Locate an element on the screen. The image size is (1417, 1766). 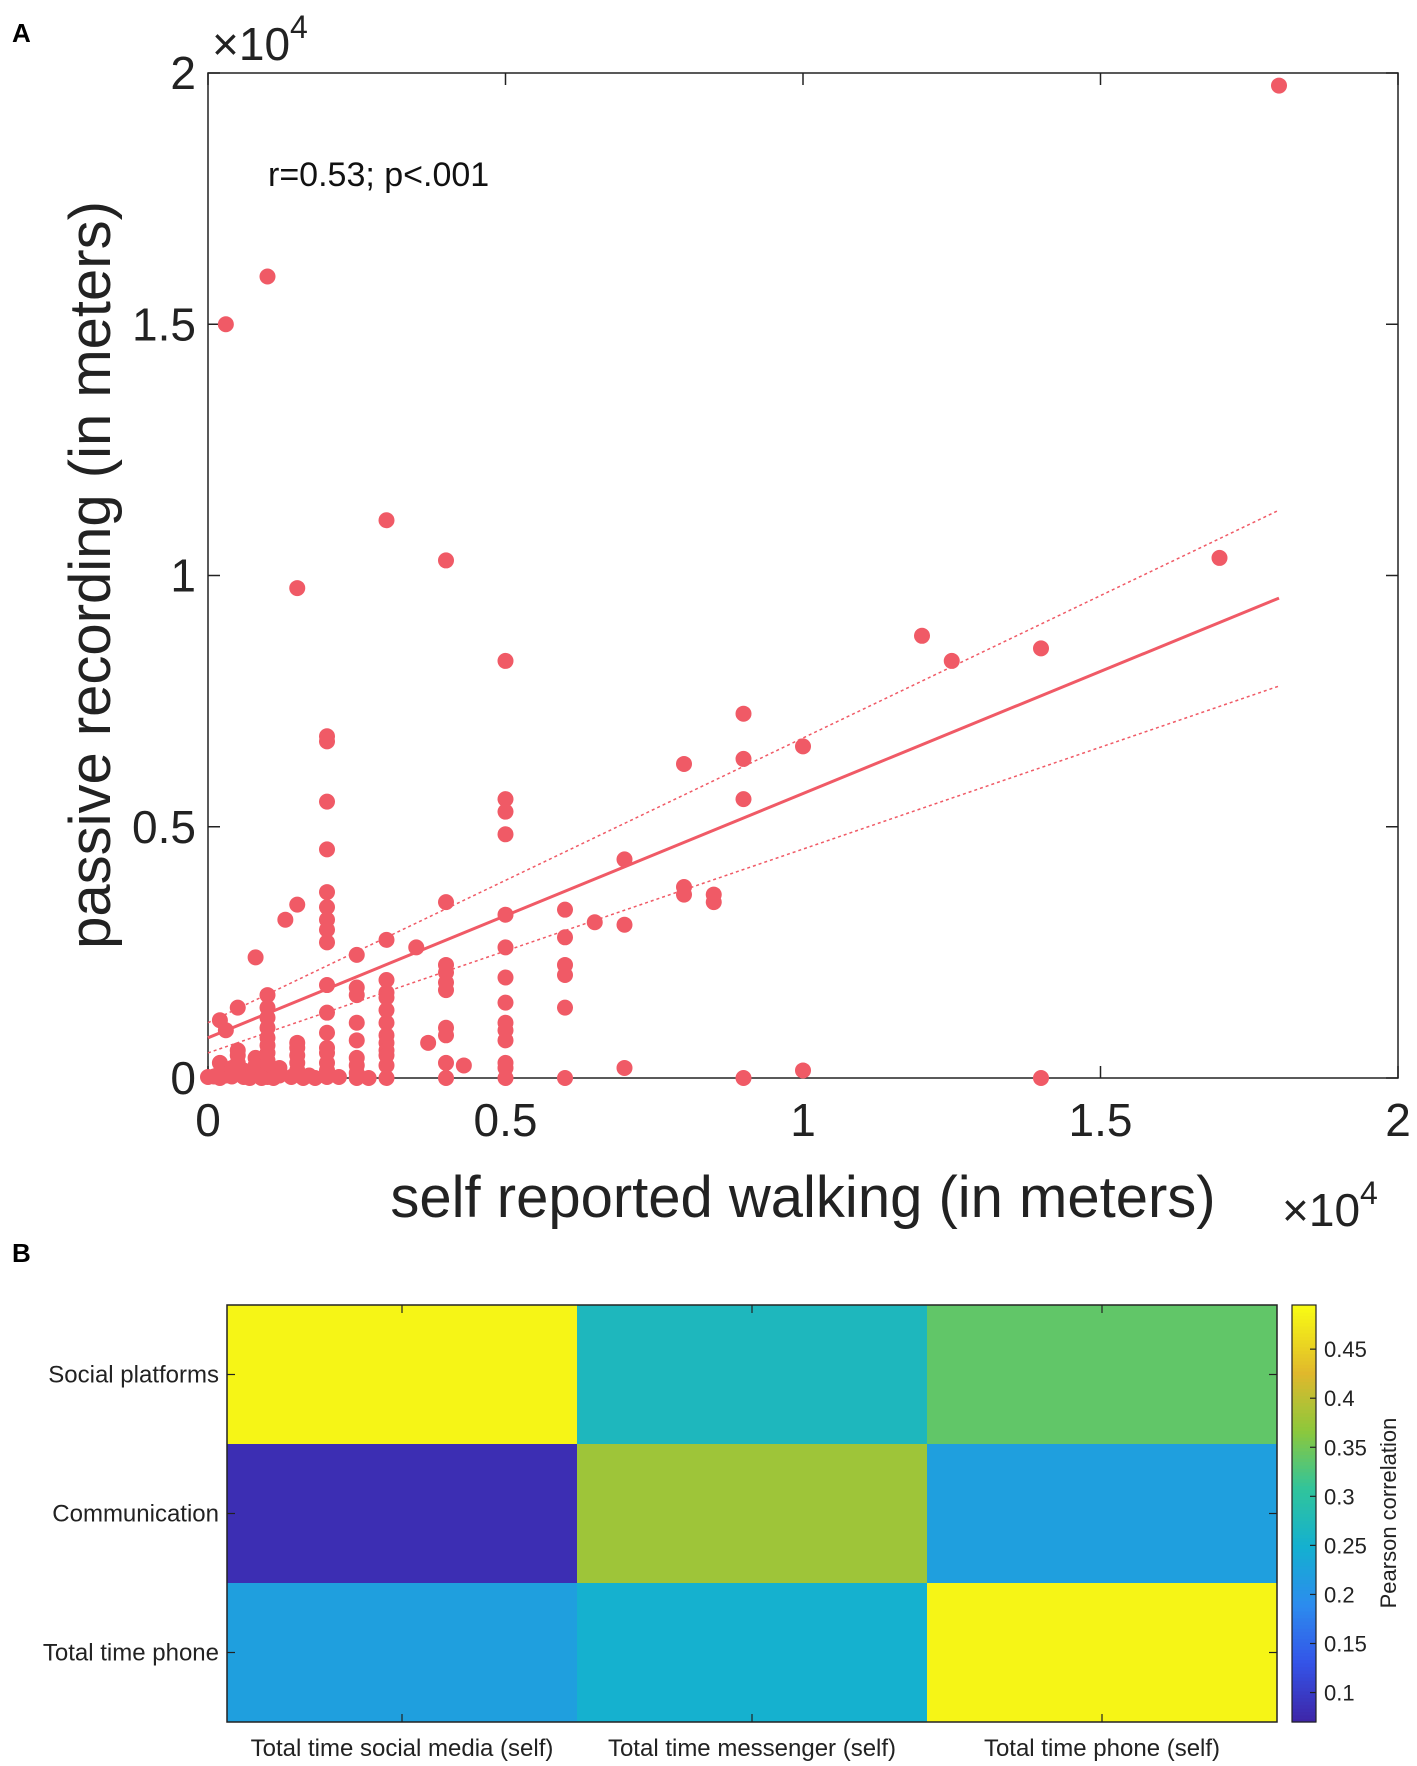
heatmap-row-label: Total time phone is located at coordinates (131, 1653).